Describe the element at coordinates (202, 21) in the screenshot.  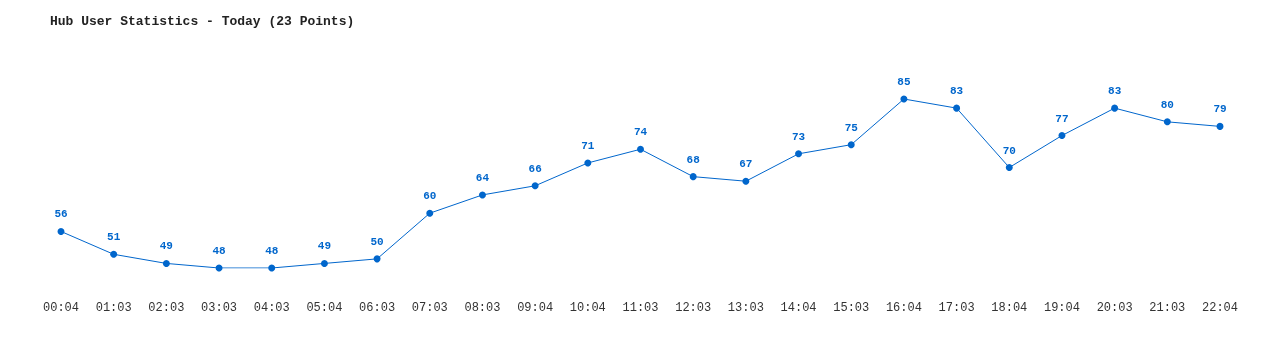
I see `chart-title: Hub User Statistics - Today (23 Points)` at that location.